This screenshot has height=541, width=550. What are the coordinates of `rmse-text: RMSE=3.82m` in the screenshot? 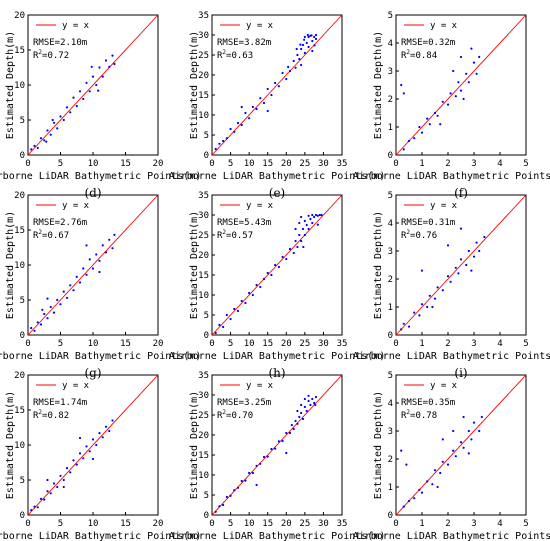 It's located at (244, 43).